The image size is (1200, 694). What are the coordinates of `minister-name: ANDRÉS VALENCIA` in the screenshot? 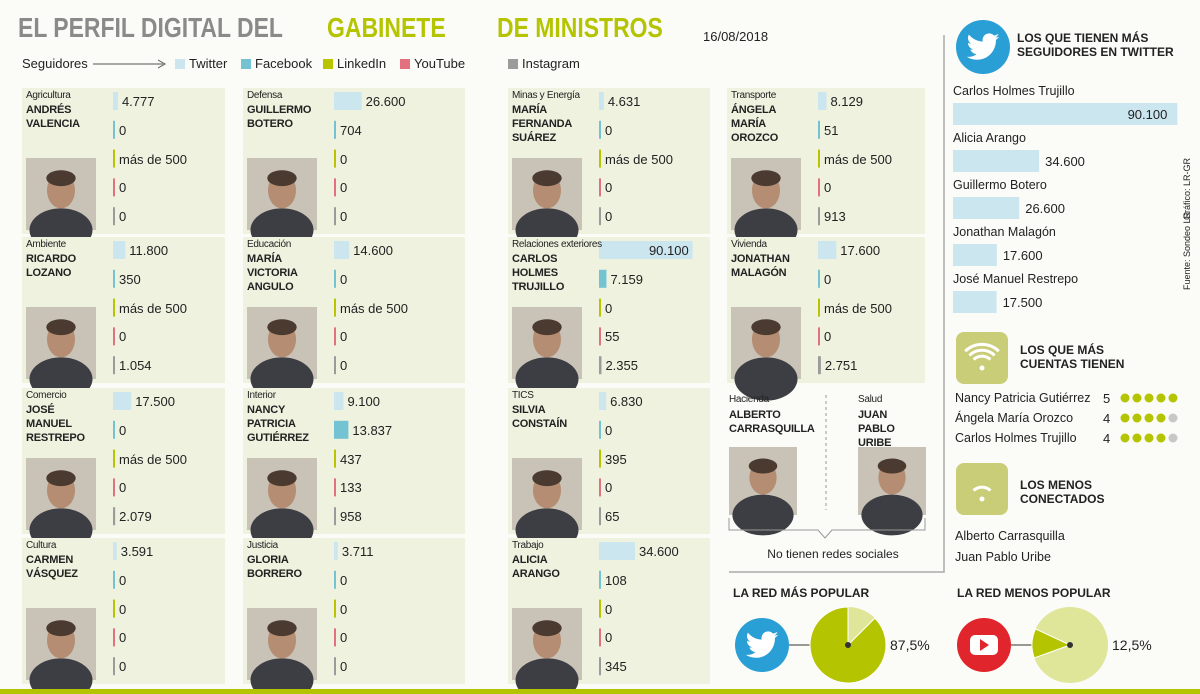 It's located at (53, 117).